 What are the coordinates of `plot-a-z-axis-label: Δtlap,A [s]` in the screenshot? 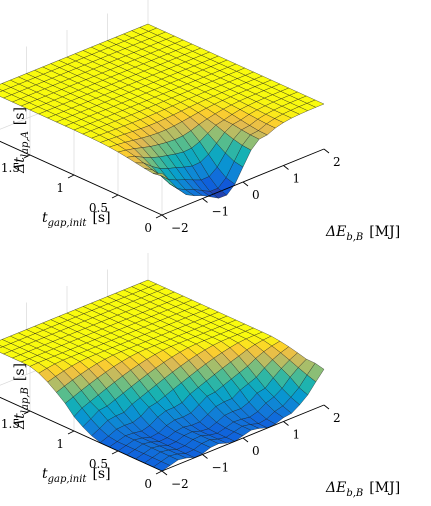 It's located at (21, 140).